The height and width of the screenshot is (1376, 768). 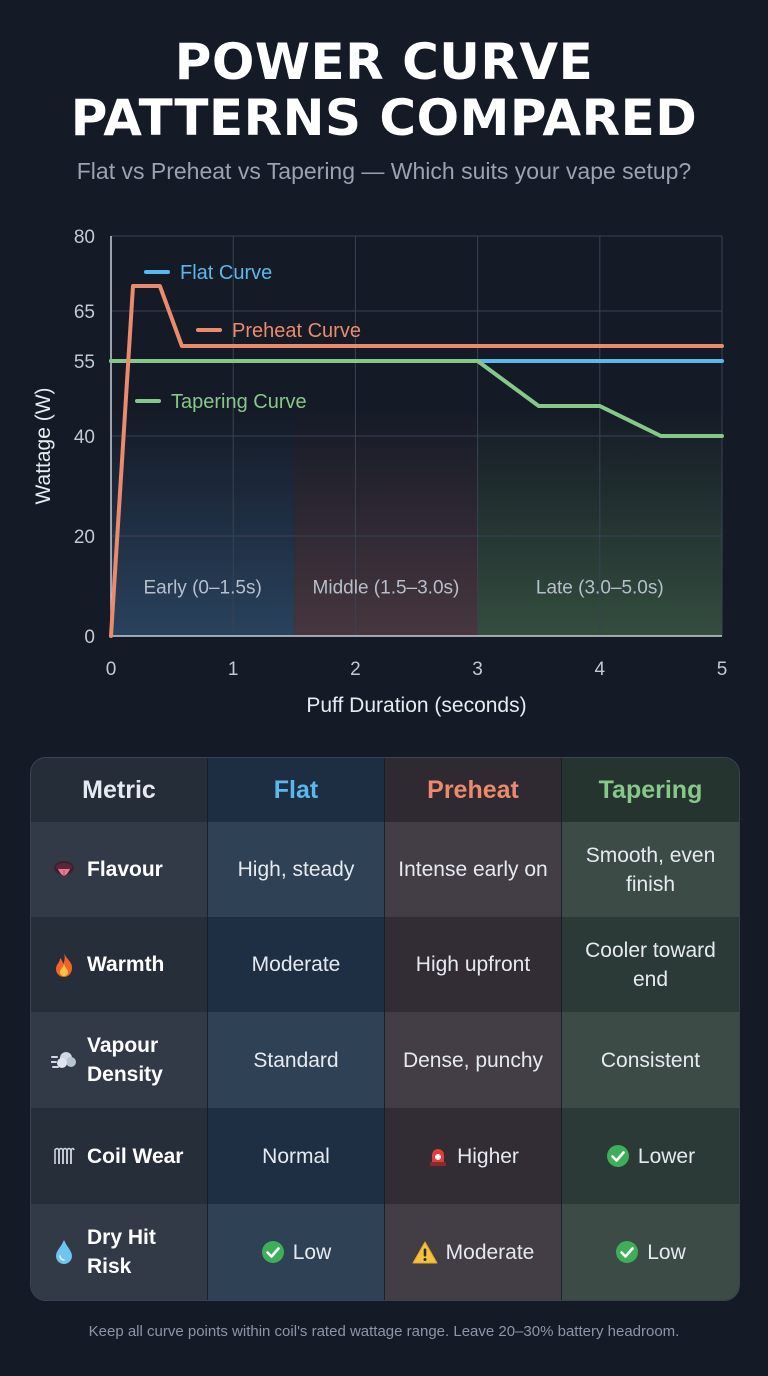 I want to click on x-tick-label: 5, so click(x=722, y=669).